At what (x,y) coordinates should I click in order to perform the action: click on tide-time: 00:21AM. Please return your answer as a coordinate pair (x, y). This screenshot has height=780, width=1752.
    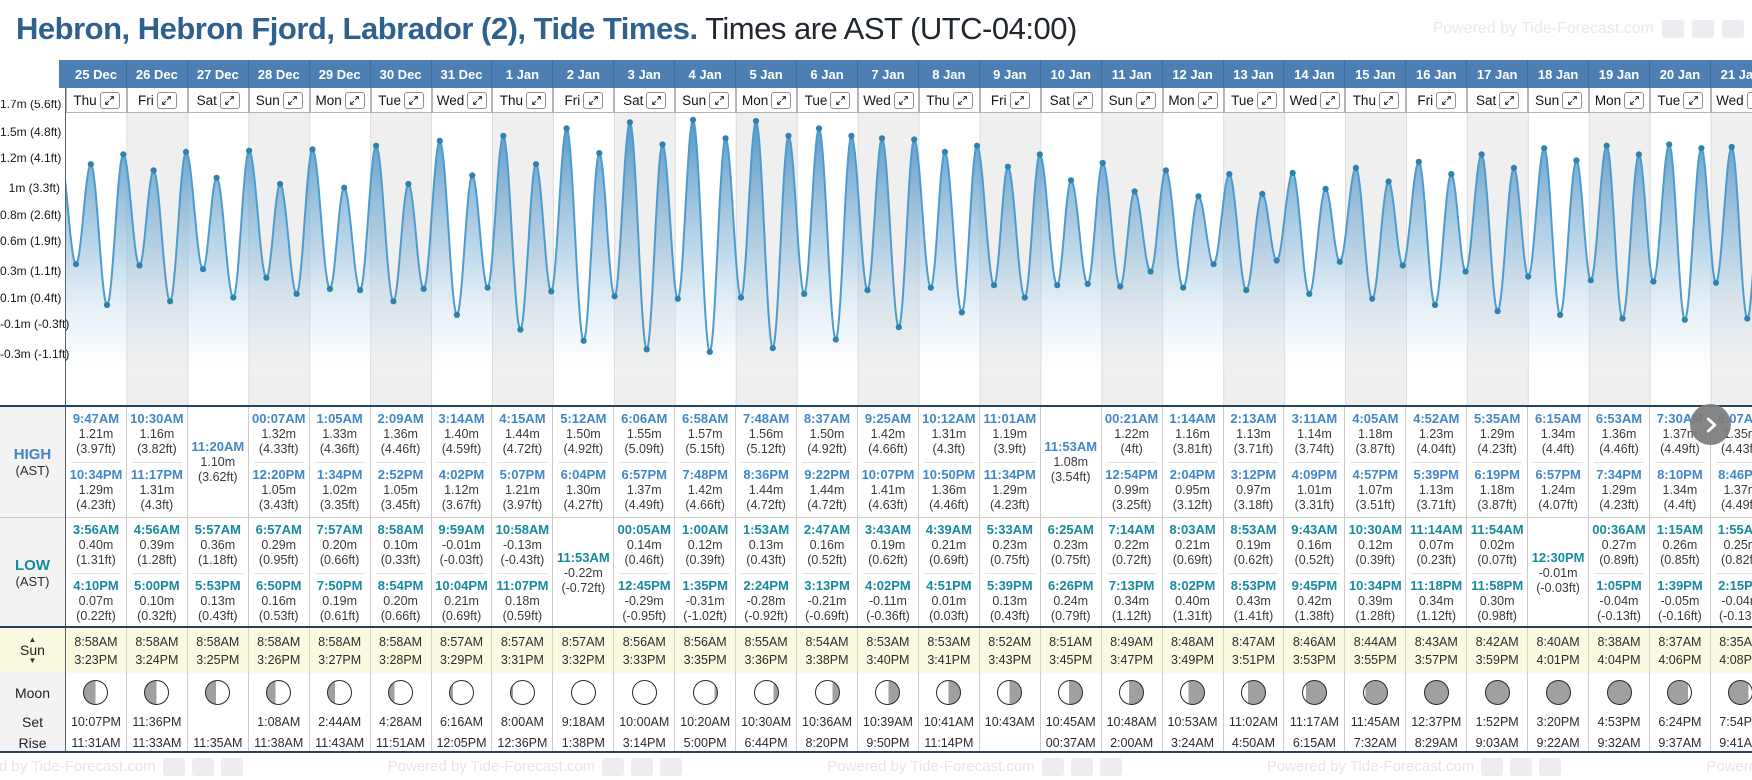
    Looking at the image, I should click on (1131, 419).